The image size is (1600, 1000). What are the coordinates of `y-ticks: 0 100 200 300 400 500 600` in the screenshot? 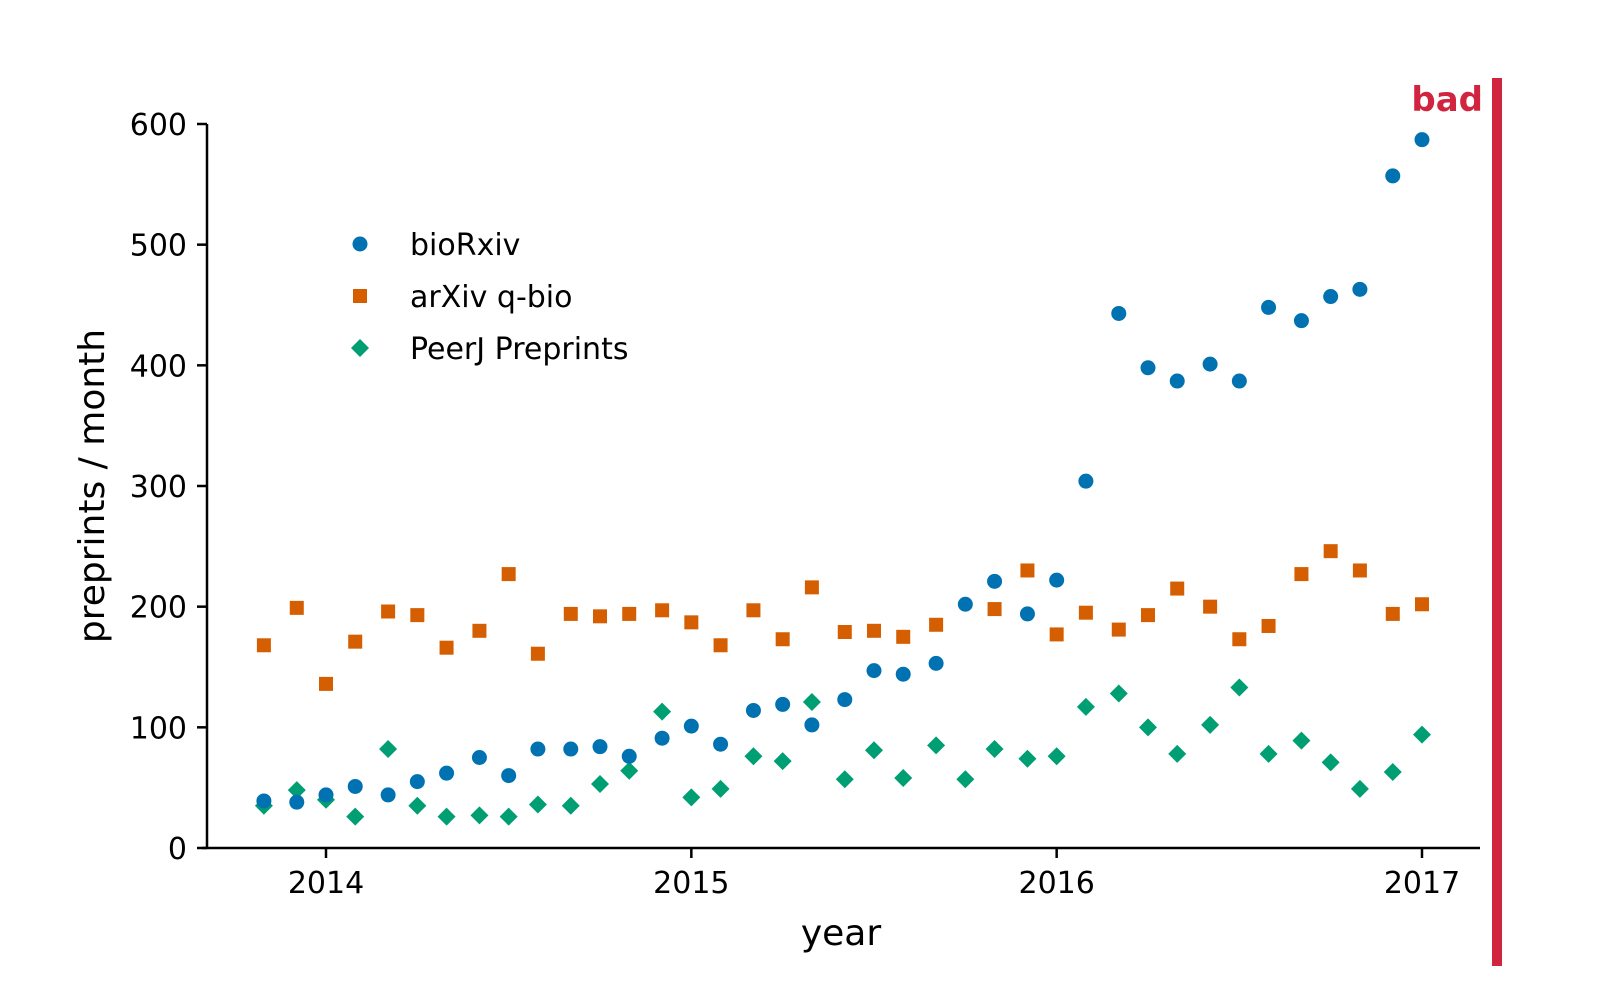 It's located at (168, 487).